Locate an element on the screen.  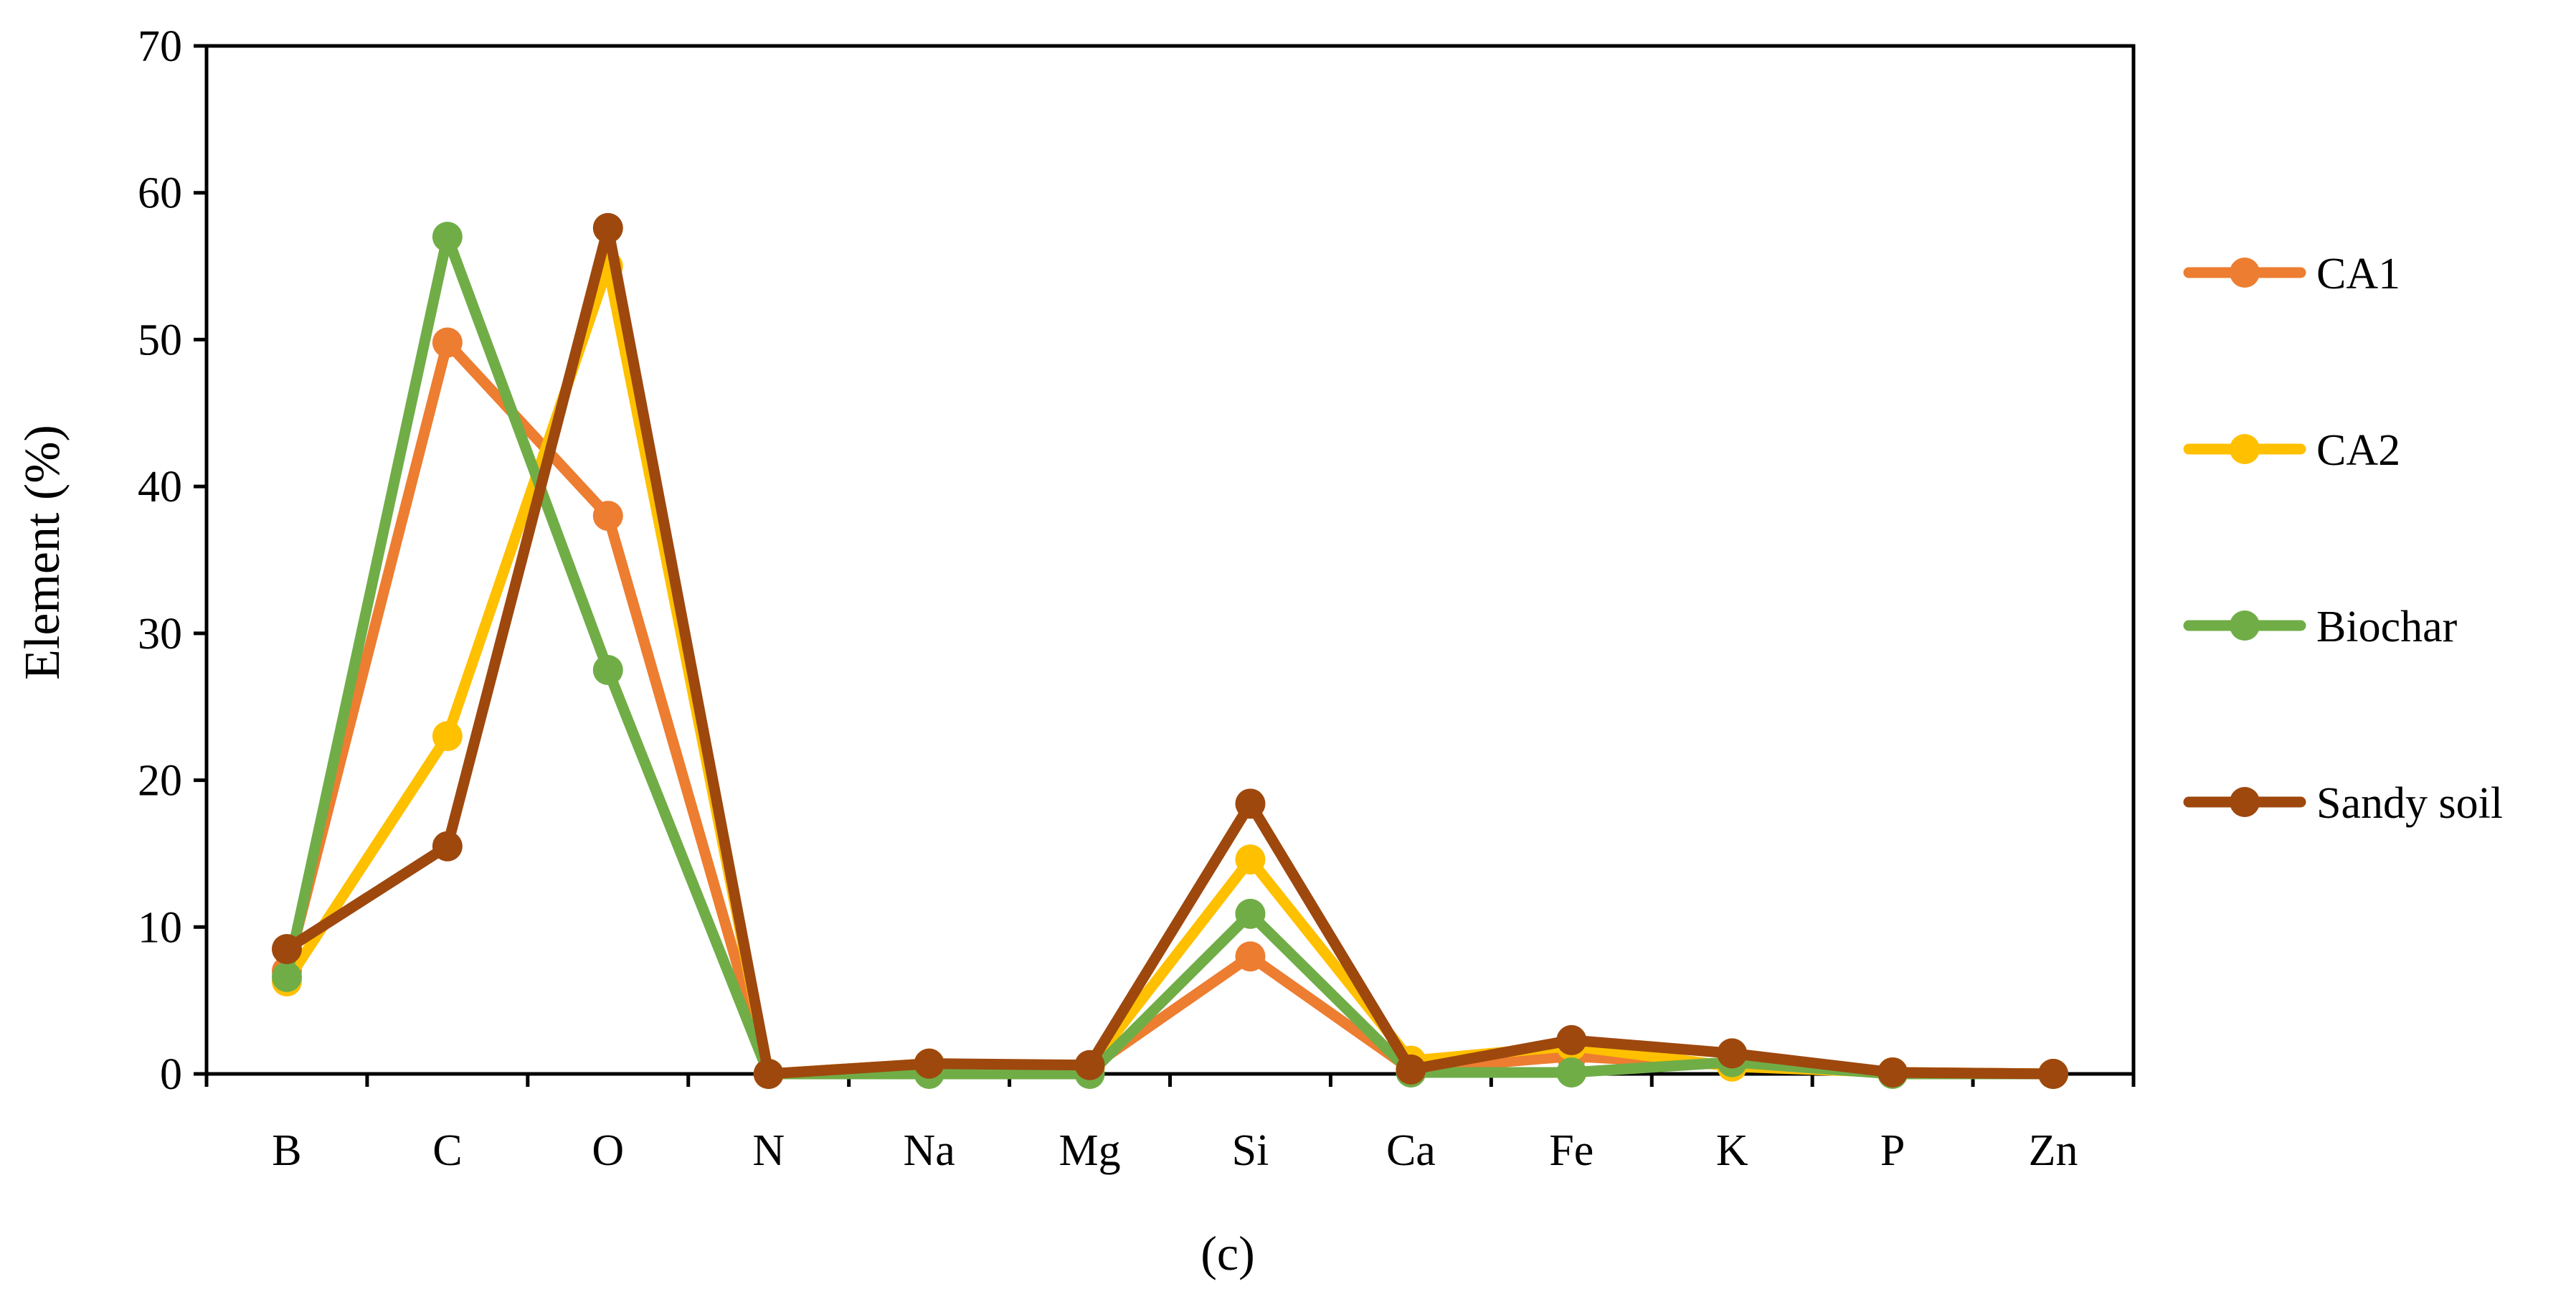
y-tick-label: 70 is located at coordinates (160, 47).